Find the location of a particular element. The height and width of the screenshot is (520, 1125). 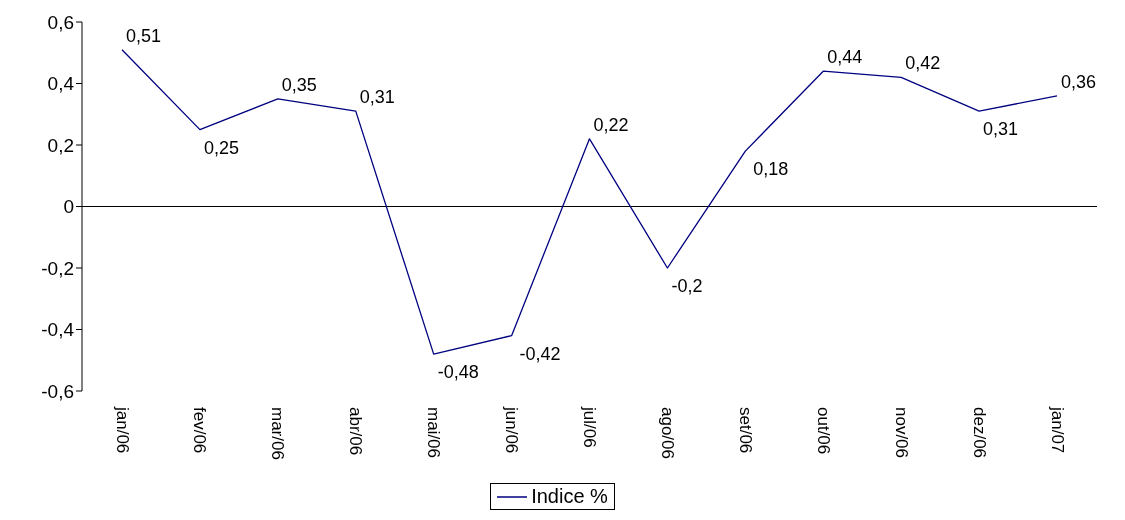

y-tick-label: -0,6 is located at coordinates (57, 391).